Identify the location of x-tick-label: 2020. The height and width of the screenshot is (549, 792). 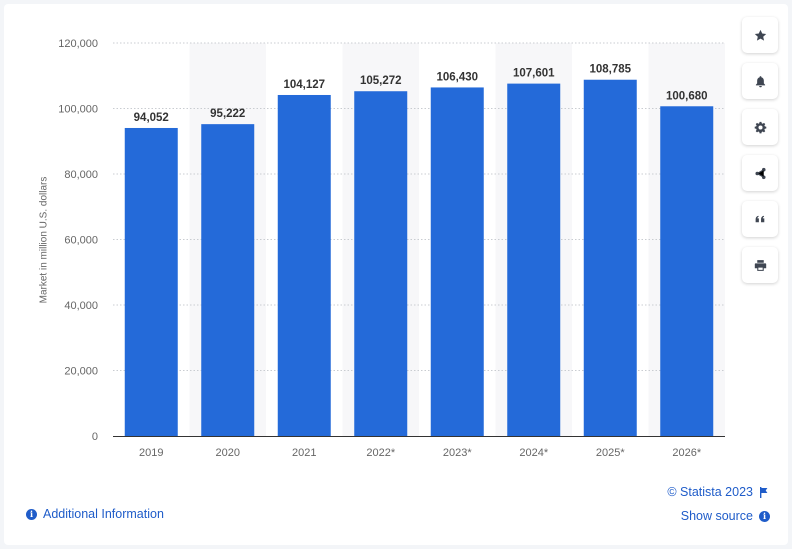
(228, 453).